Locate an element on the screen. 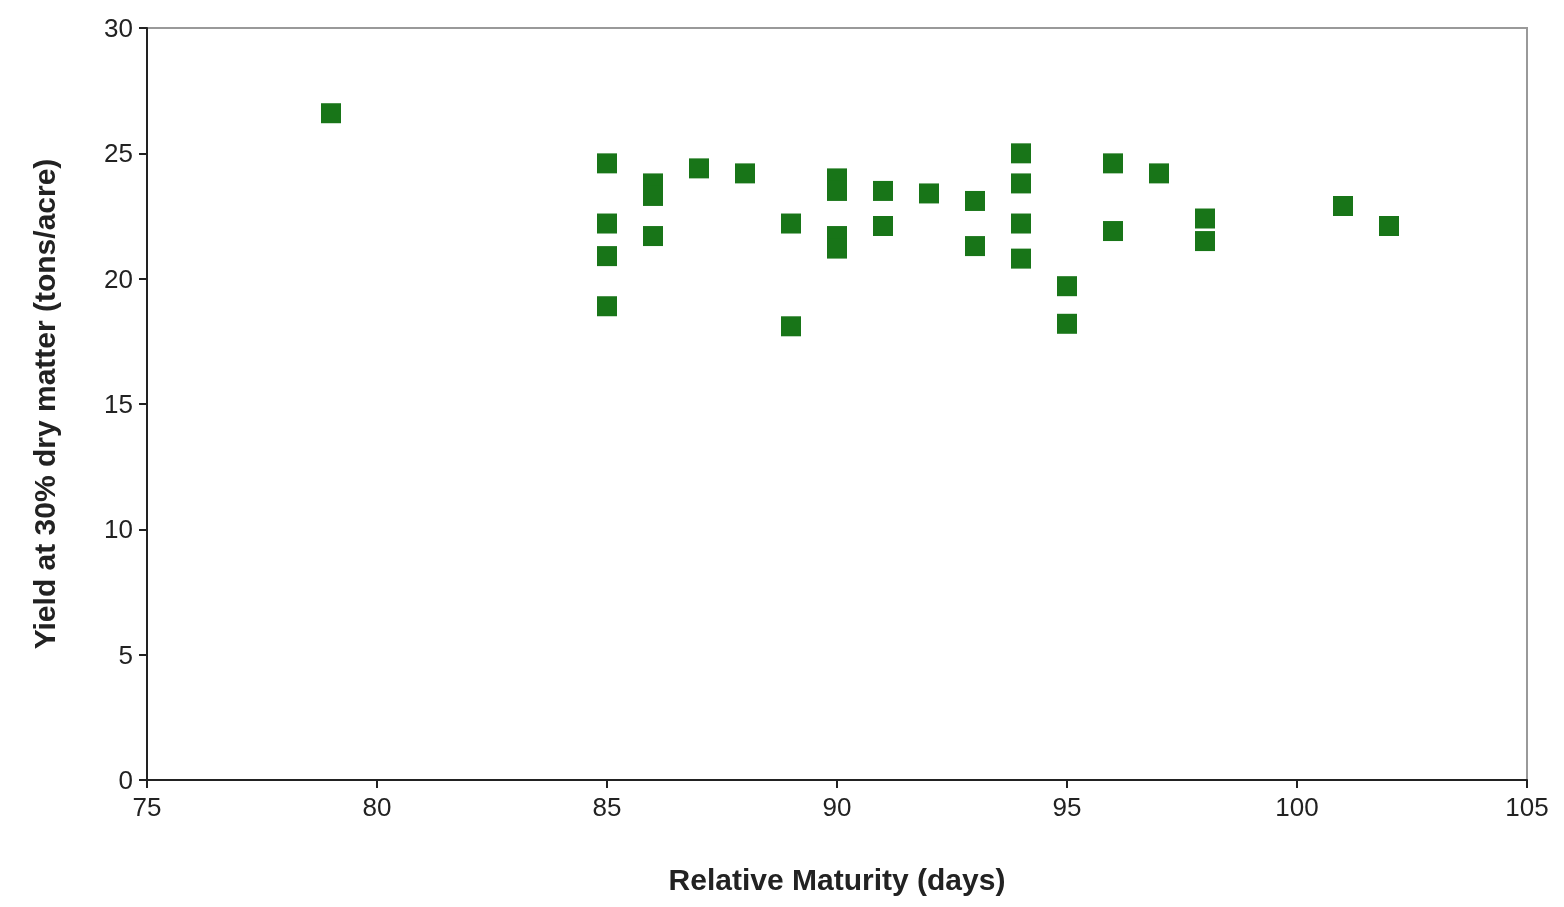 Image resolution: width=1564 pixels, height=907 pixels. y-tick-label: 20 is located at coordinates (118, 278).